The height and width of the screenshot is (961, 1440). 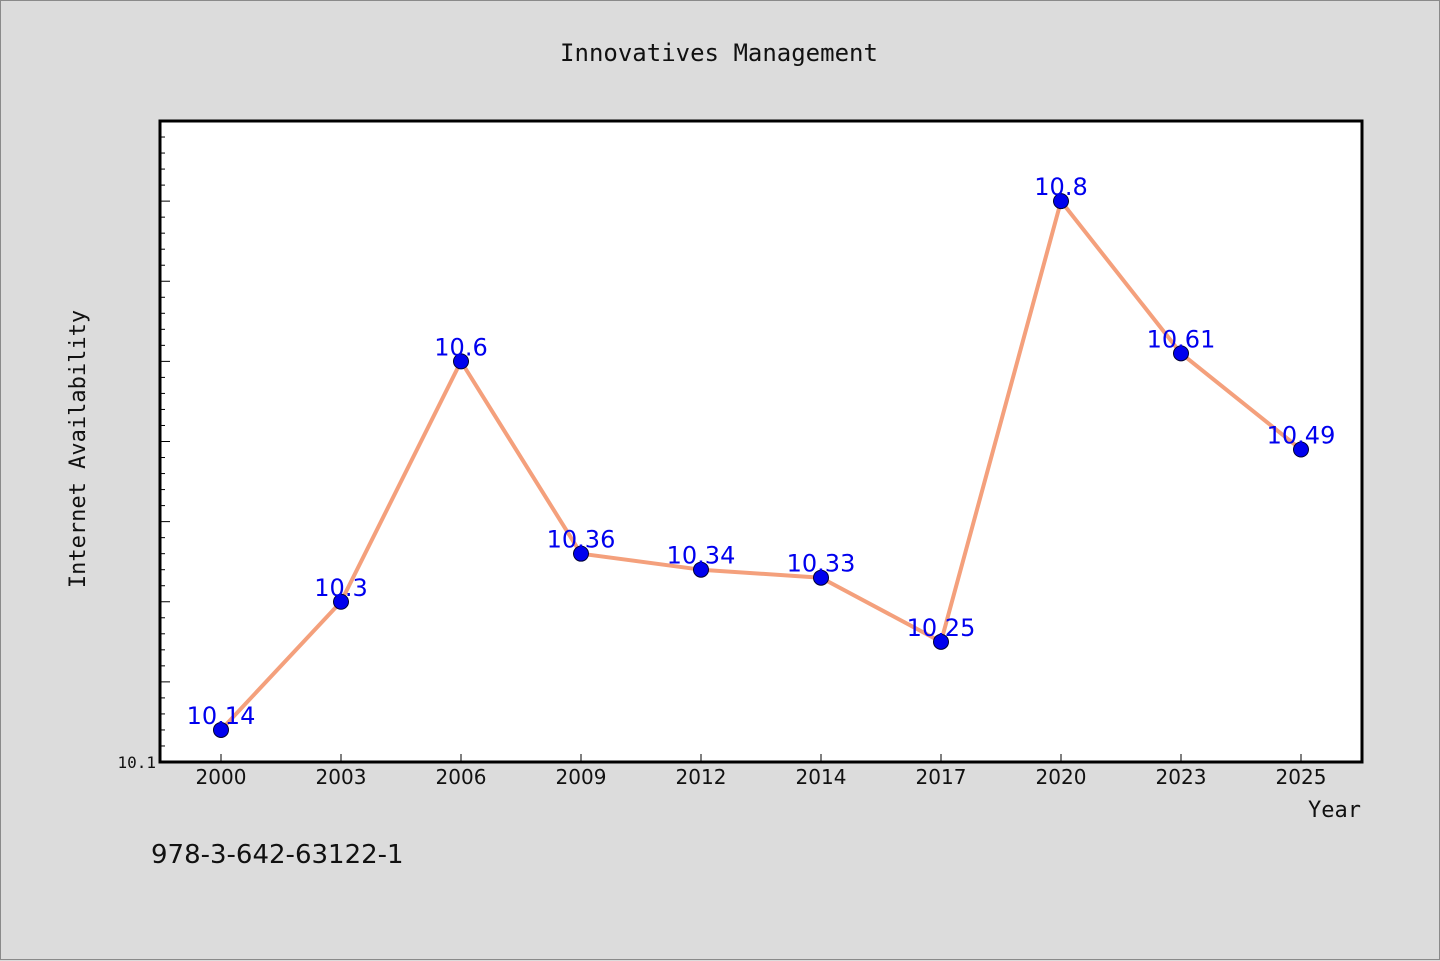 What do you see at coordinates (761, 777) in the screenshot?
I see `x-axis-tick-labels: 2000 2003 2006 2009 2012 2014 2017 2020 2023 2025` at bounding box center [761, 777].